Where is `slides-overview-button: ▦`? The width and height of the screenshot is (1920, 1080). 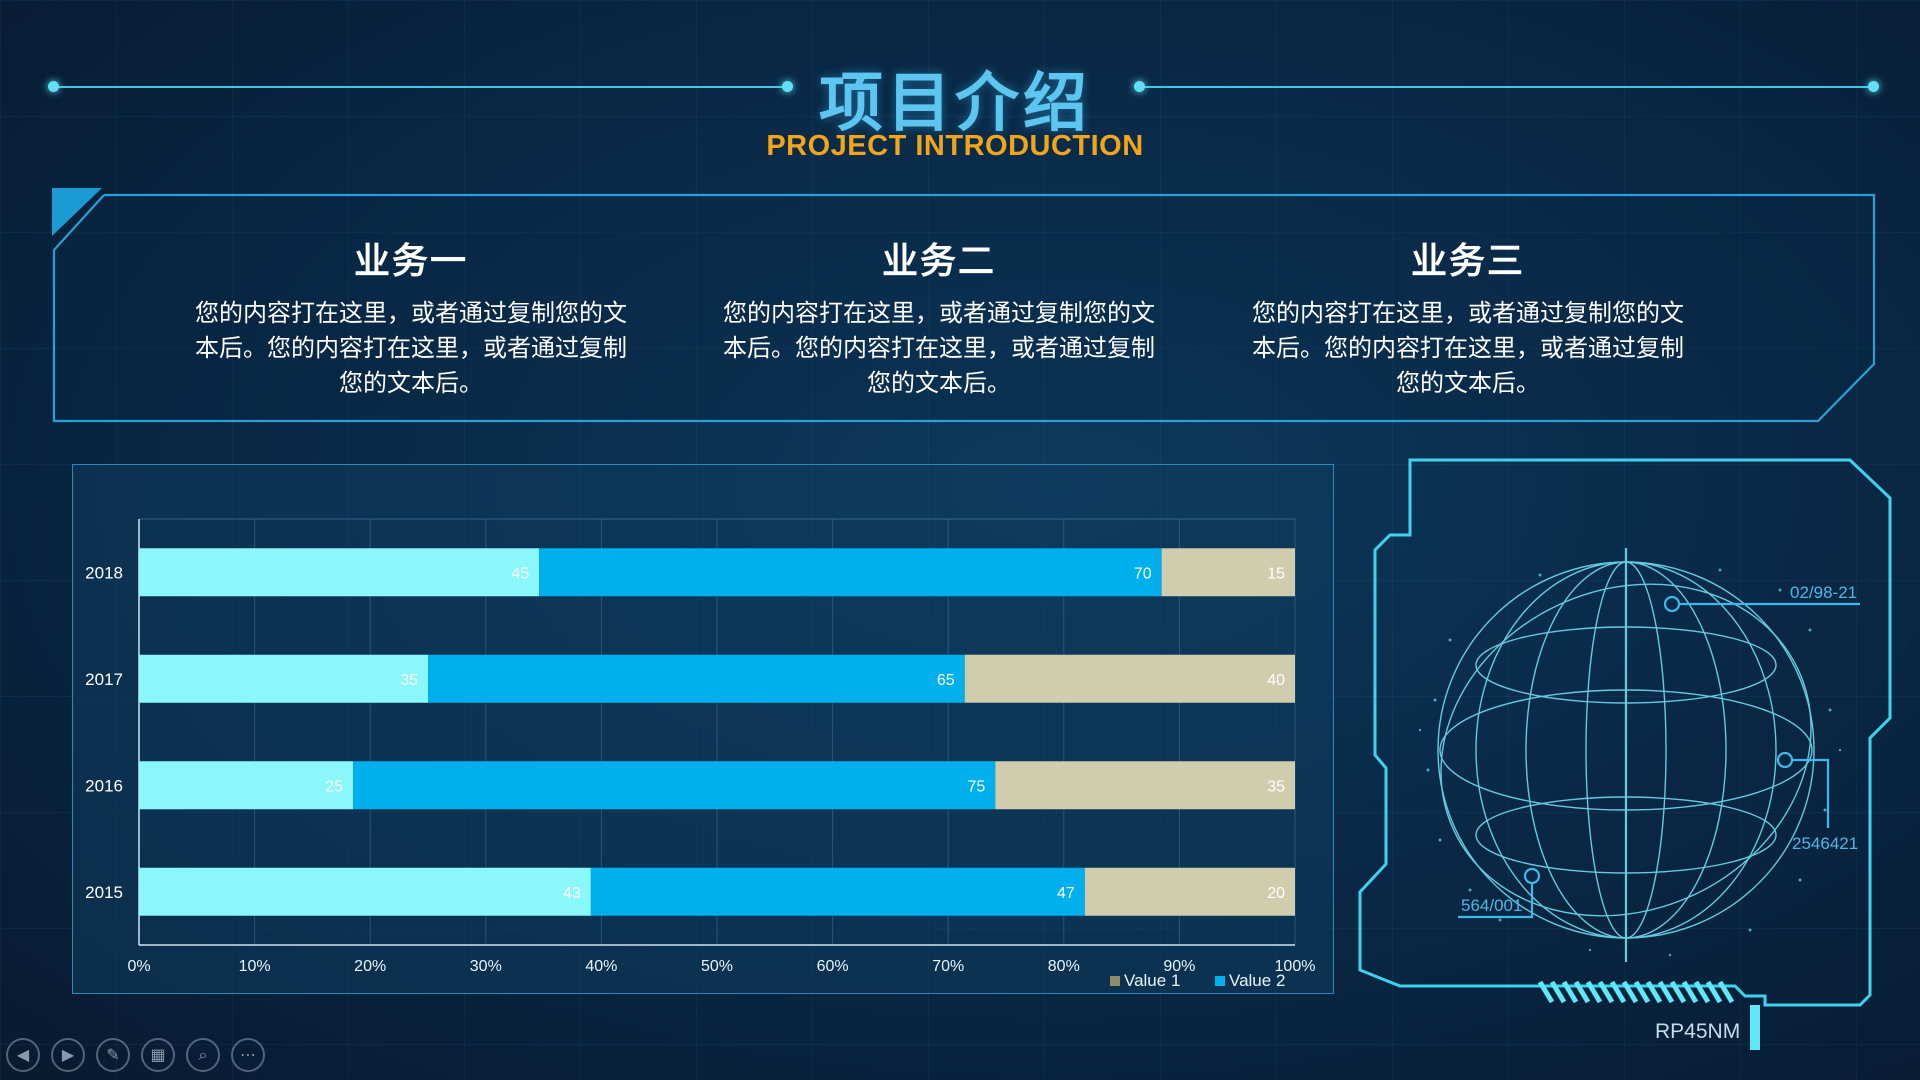 slides-overview-button: ▦ is located at coordinates (158, 1055).